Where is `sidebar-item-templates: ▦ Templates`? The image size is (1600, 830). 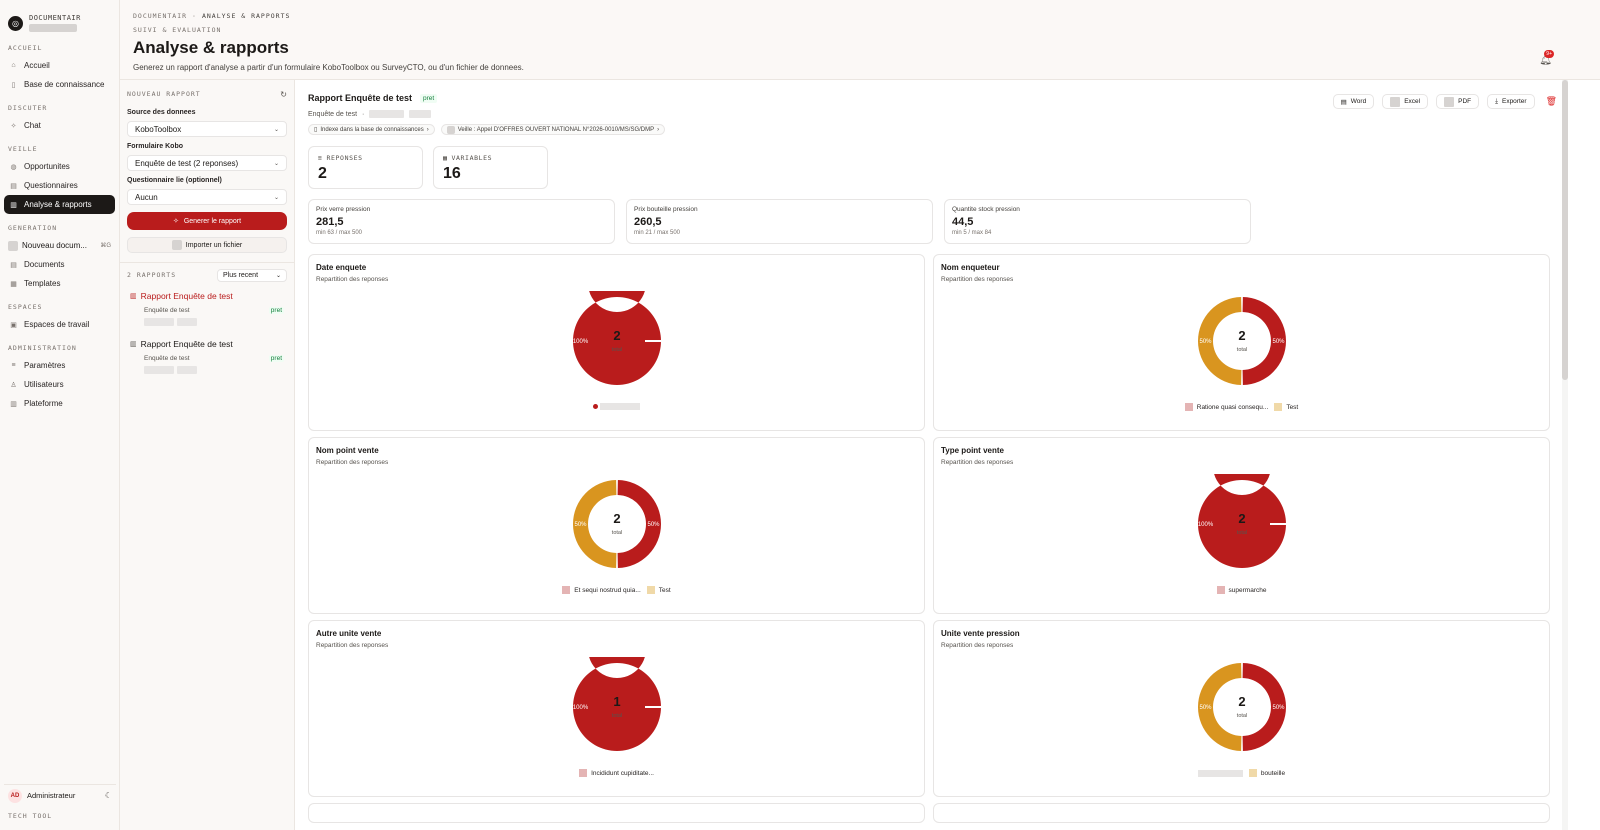
sidebar-item-templates: ▦ Templates is located at coordinates (59, 283).